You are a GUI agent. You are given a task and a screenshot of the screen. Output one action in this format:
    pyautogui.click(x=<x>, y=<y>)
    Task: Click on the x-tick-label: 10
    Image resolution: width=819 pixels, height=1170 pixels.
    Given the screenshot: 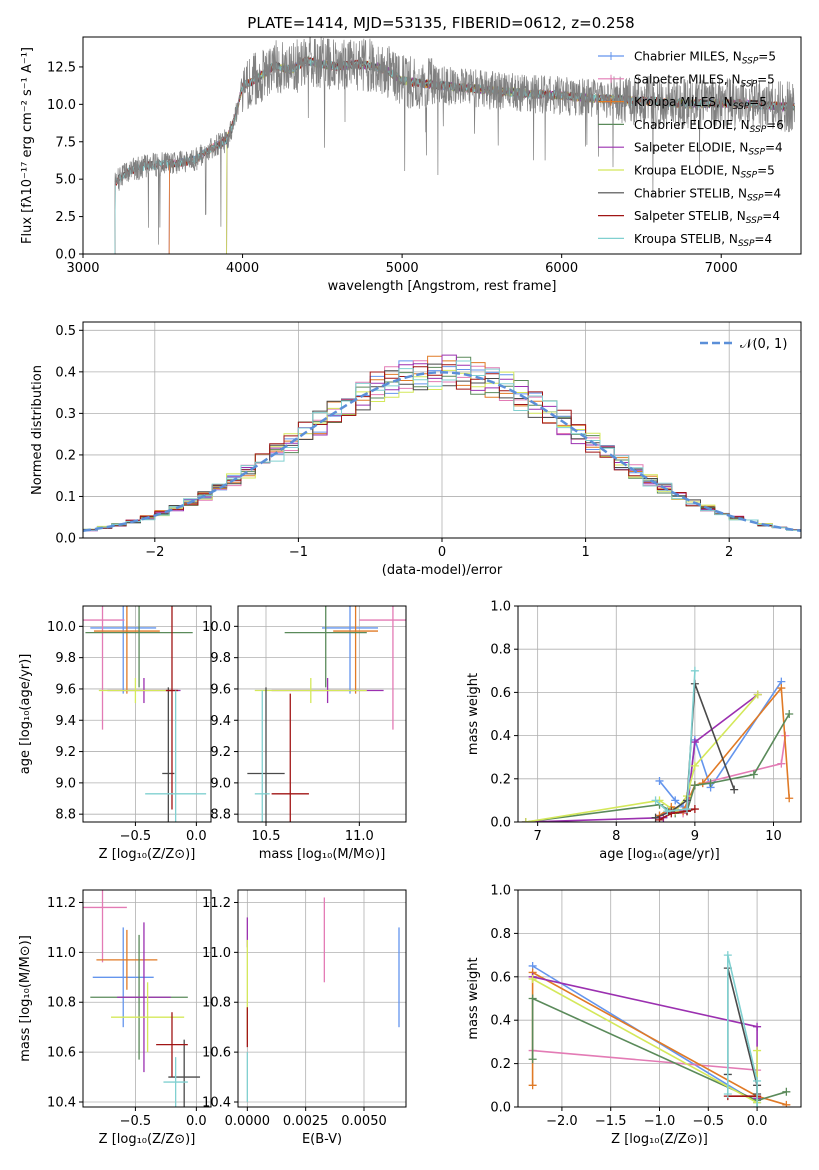 What is the action you would take?
    pyautogui.click(x=773, y=836)
    